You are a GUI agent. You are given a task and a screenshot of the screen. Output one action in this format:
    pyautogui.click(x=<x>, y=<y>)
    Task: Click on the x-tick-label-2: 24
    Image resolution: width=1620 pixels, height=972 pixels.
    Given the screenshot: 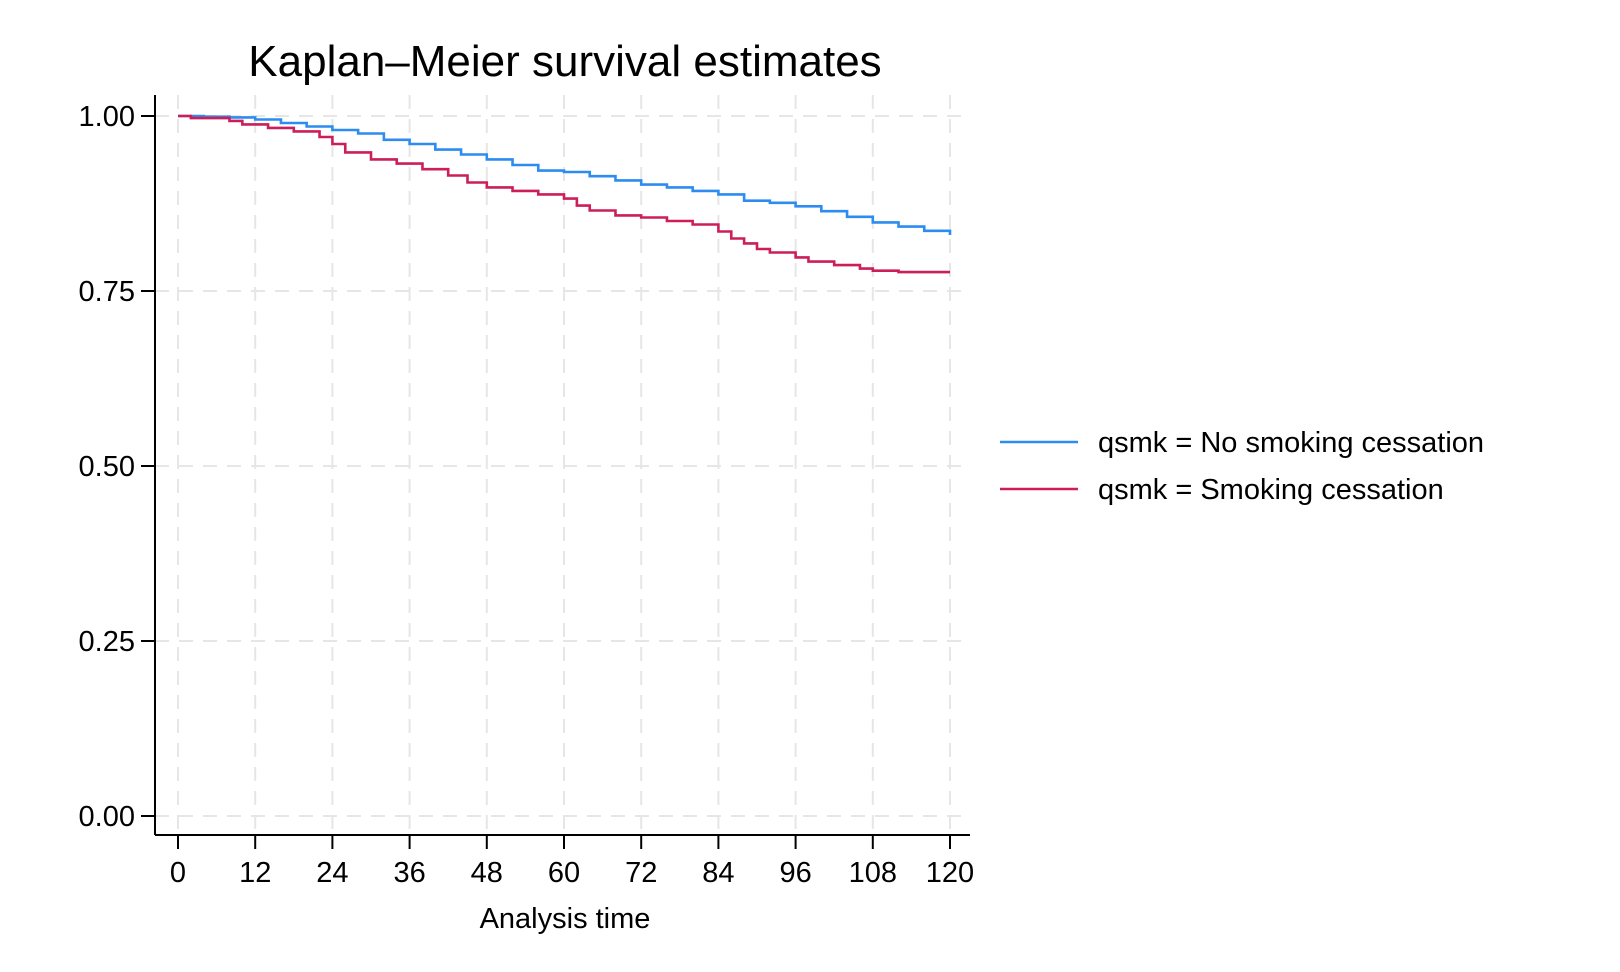 What is the action you would take?
    pyautogui.click(x=332, y=873)
    